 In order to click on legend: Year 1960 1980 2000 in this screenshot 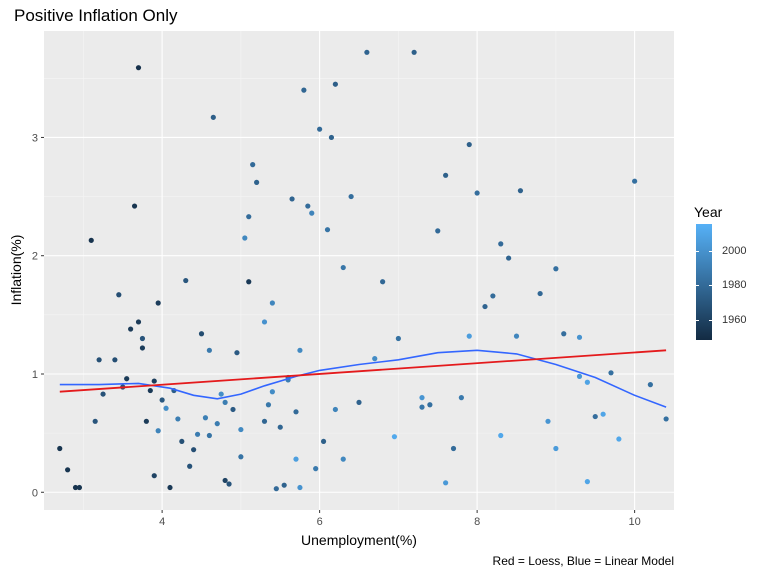, I will do `click(720, 272)`.